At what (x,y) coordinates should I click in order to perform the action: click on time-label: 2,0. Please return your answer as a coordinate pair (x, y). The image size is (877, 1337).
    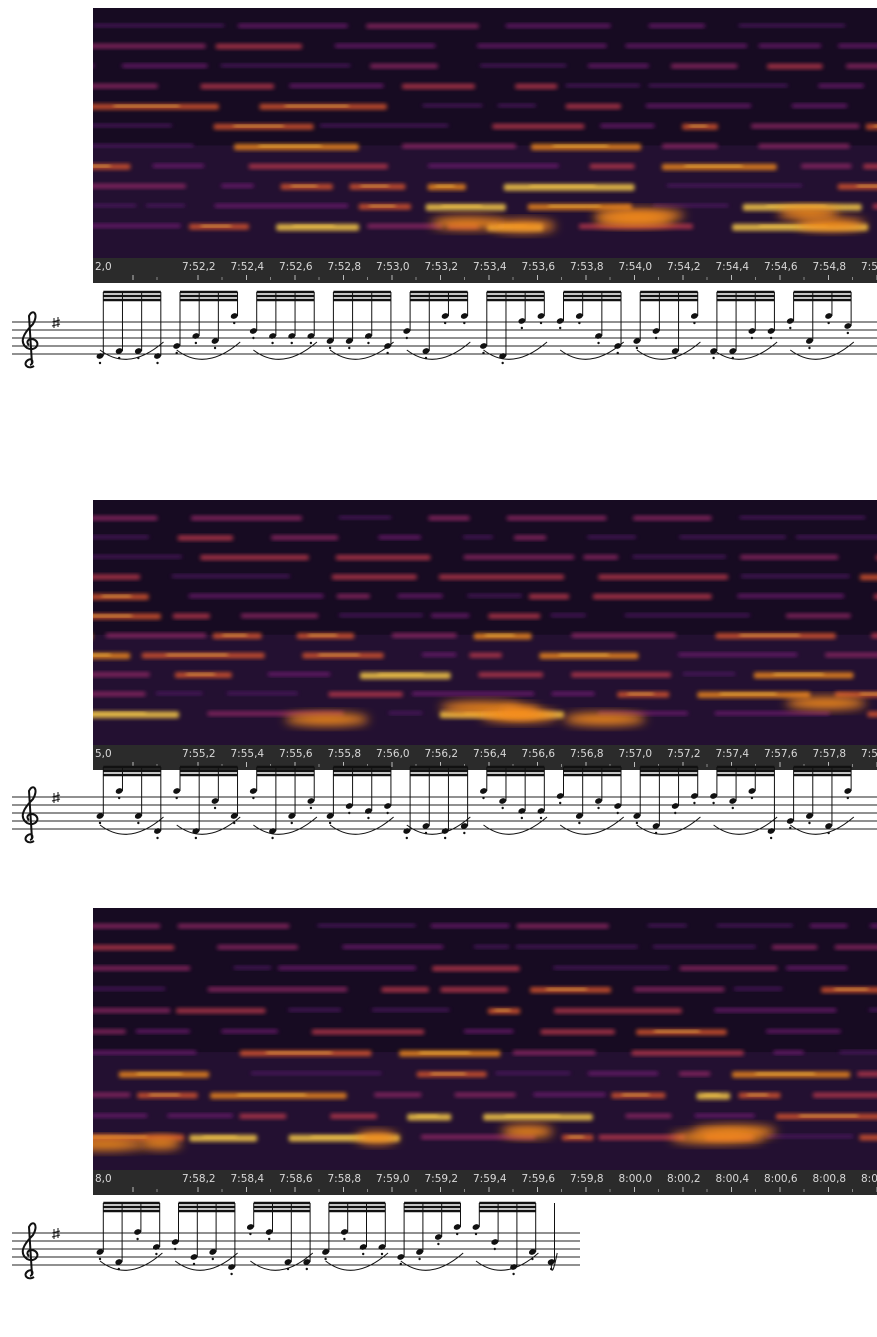
    Looking at the image, I should click on (103, 267).